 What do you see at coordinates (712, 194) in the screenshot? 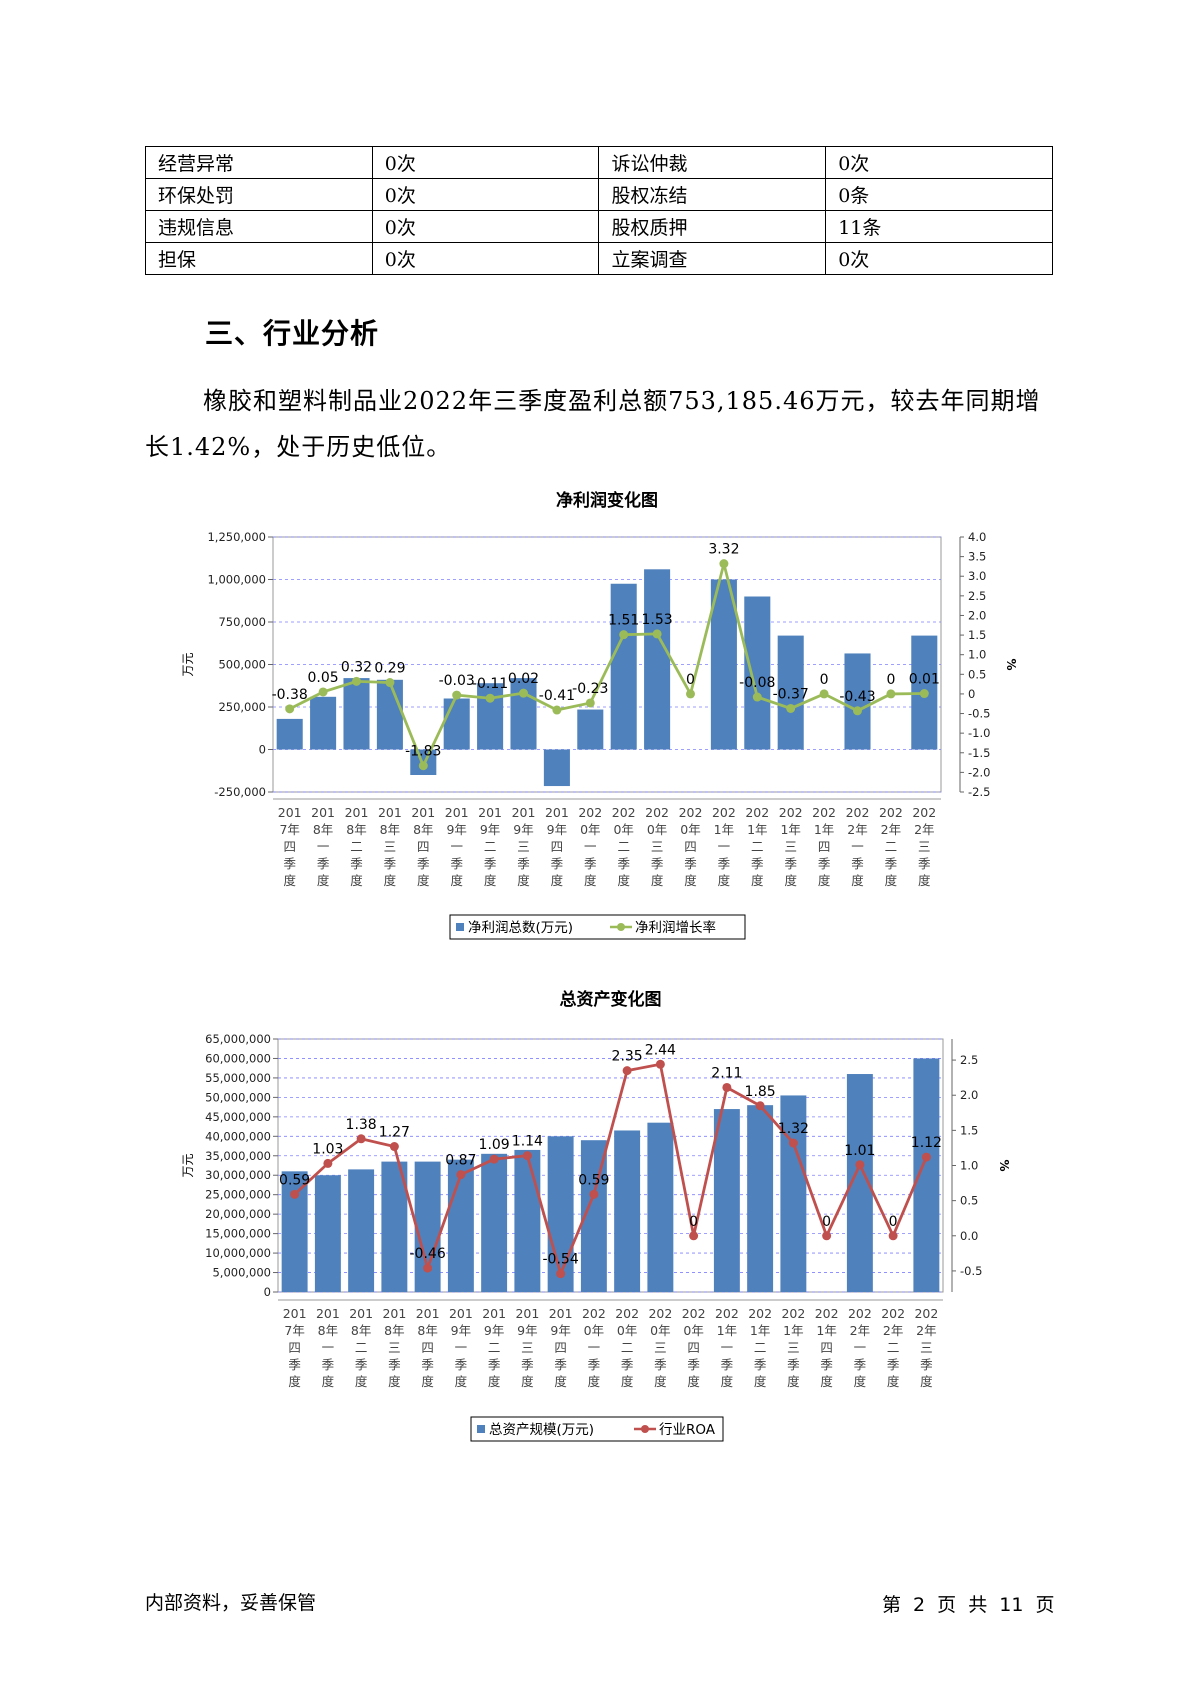
I see `table-cell-label: 股权冻结` at bounding box center [712, 194].